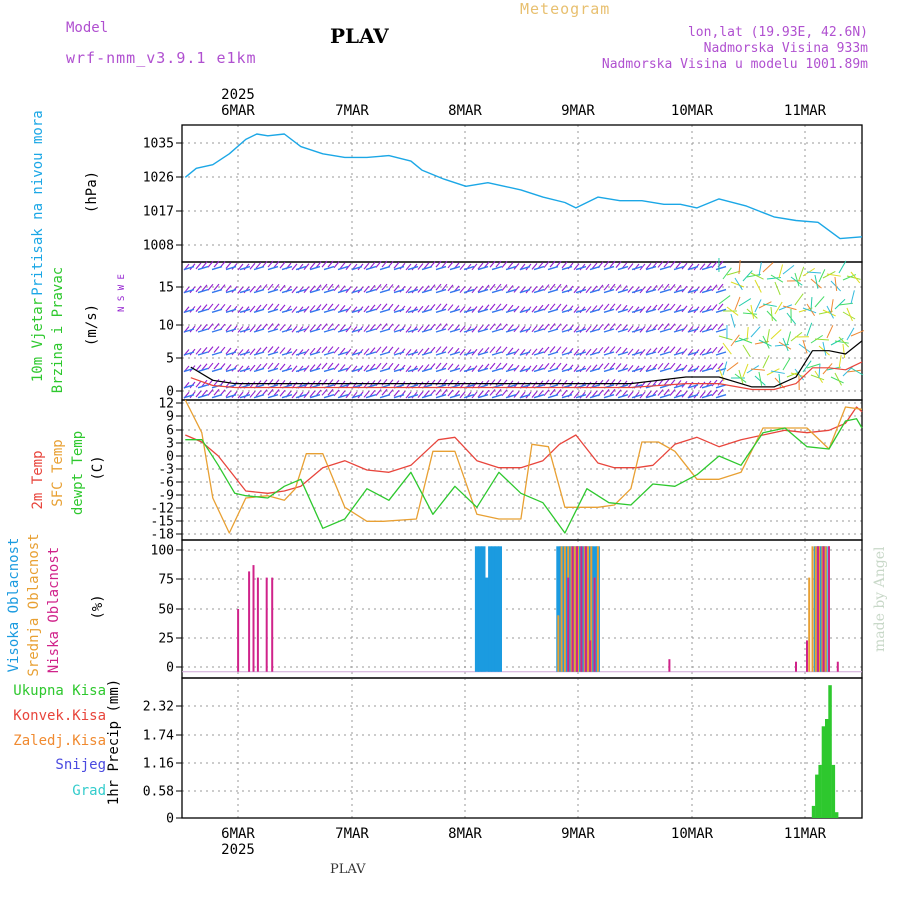  What do you see at coordinates (523, 186) in the screenshot?
I see `pressure-line` at bounding box center [523, 186].